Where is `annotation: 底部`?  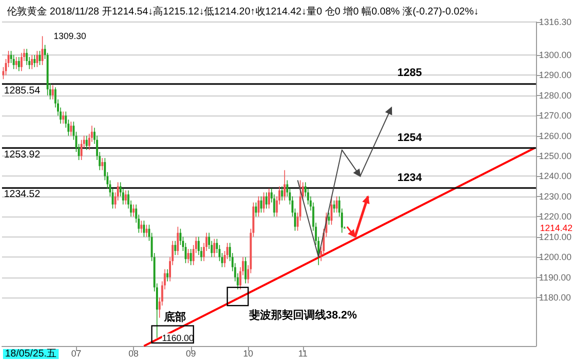
annotation: 底部 is located at coordinates (174, 317).